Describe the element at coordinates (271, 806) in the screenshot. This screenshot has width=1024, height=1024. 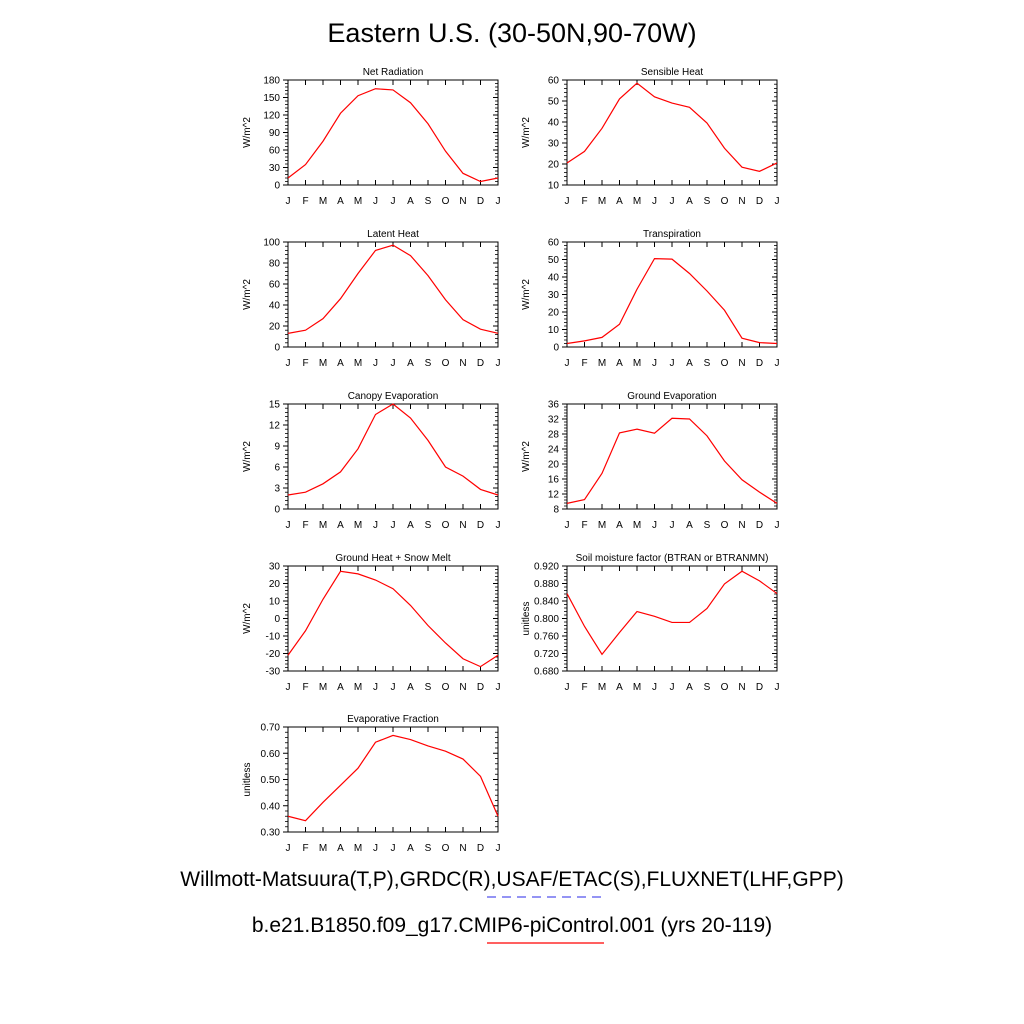
I see `y-tick-label: 0.40` at that location.